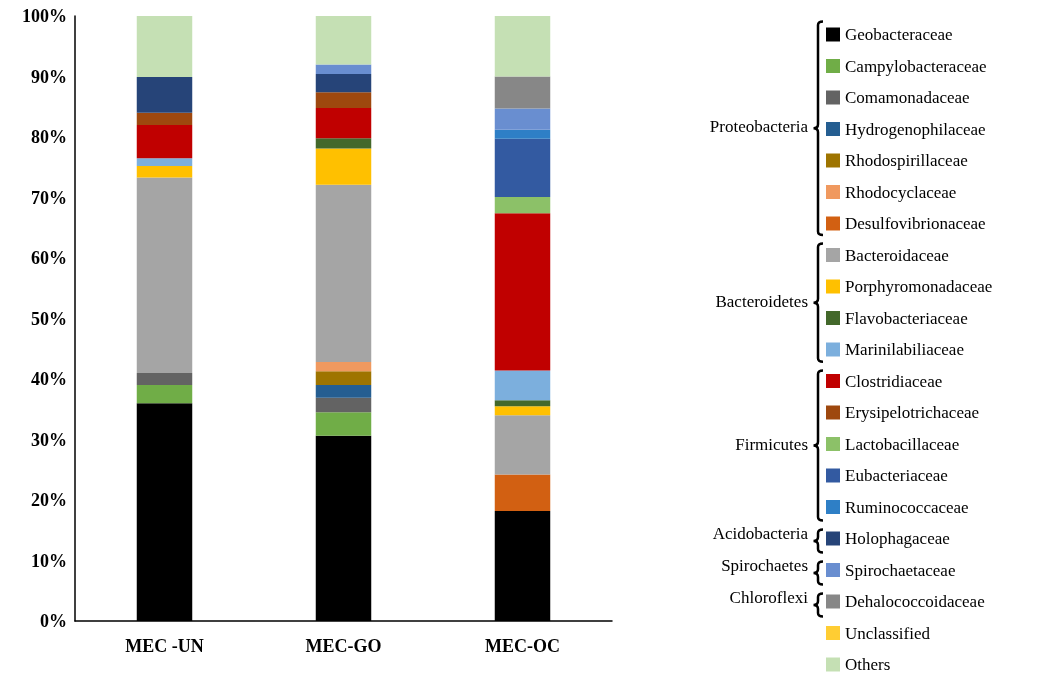 This screenshot has width=1041, height=679. I want to click on text: Bacteroidetes, so click(761, 301).